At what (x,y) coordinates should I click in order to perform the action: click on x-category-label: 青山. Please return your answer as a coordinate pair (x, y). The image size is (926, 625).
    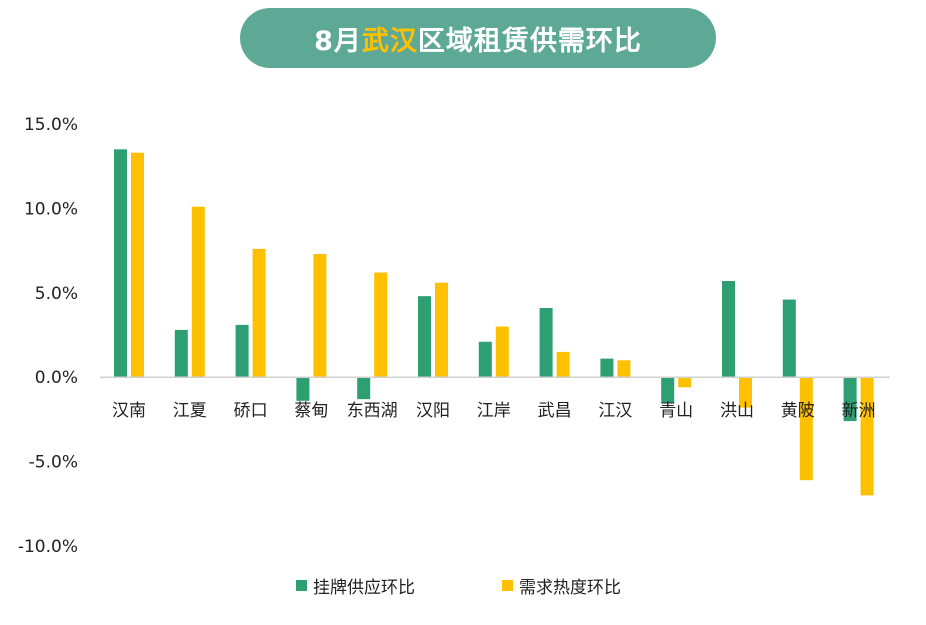
    Looking at the image, I should click on (676, 411).